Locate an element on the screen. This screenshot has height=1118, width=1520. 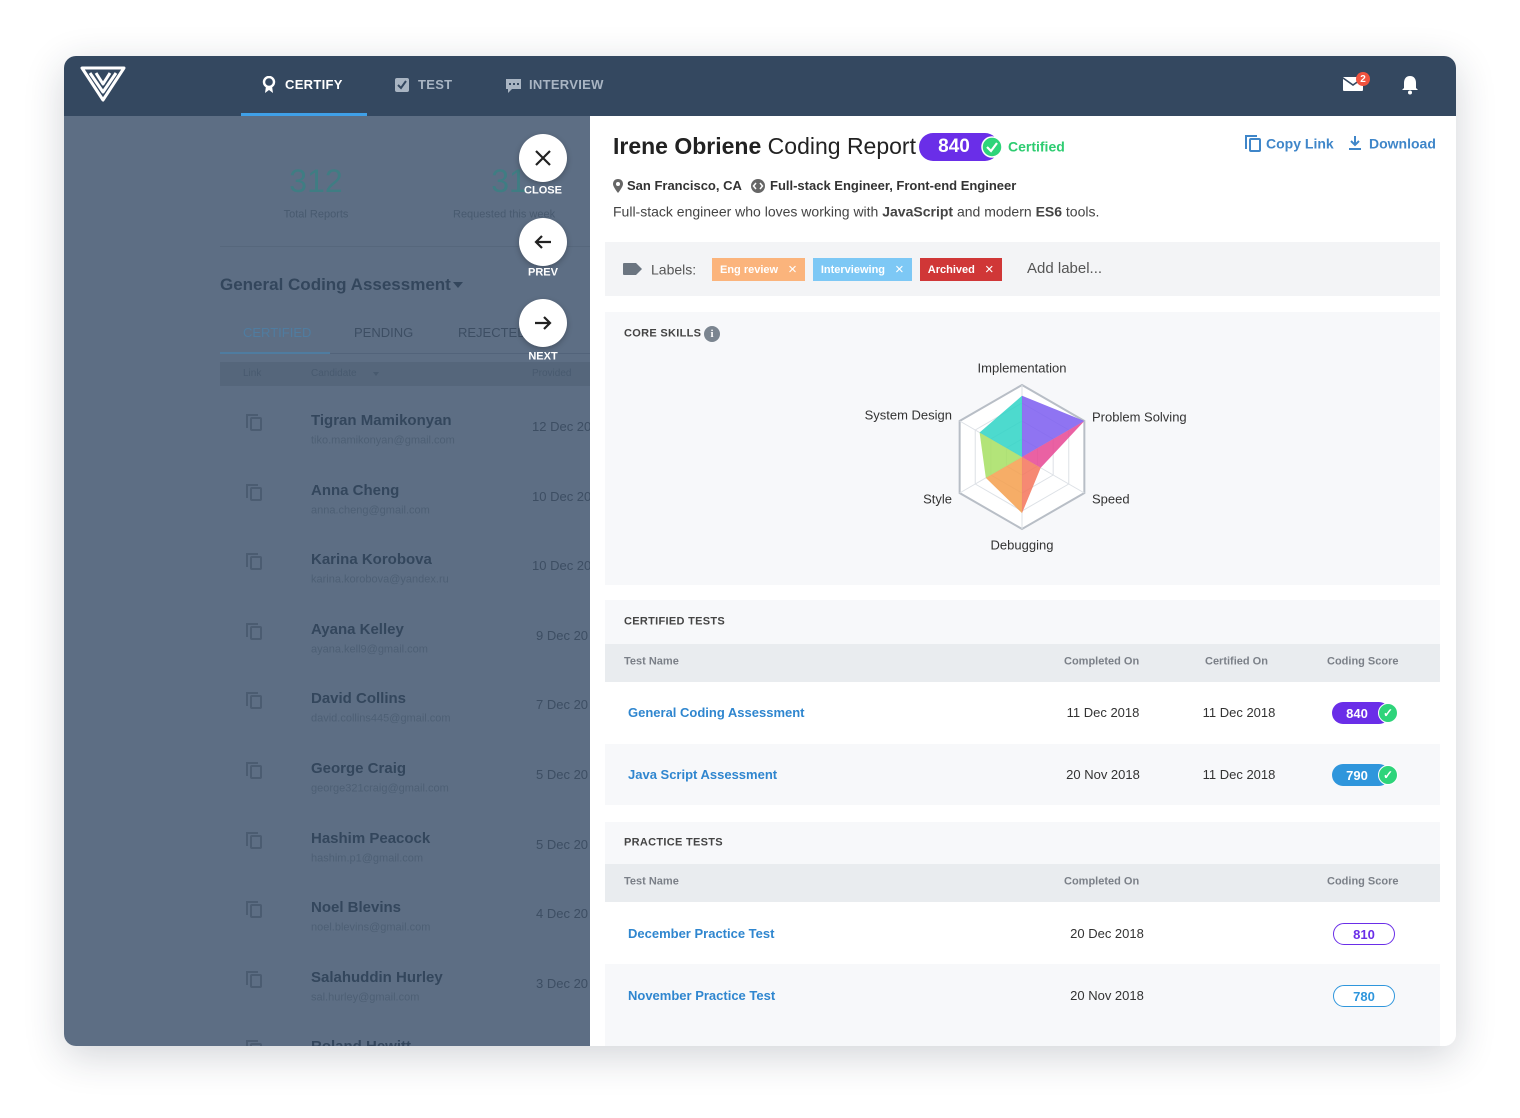
candidate-name: Tigran Mamikonyan is located at coordinates (381, 420).